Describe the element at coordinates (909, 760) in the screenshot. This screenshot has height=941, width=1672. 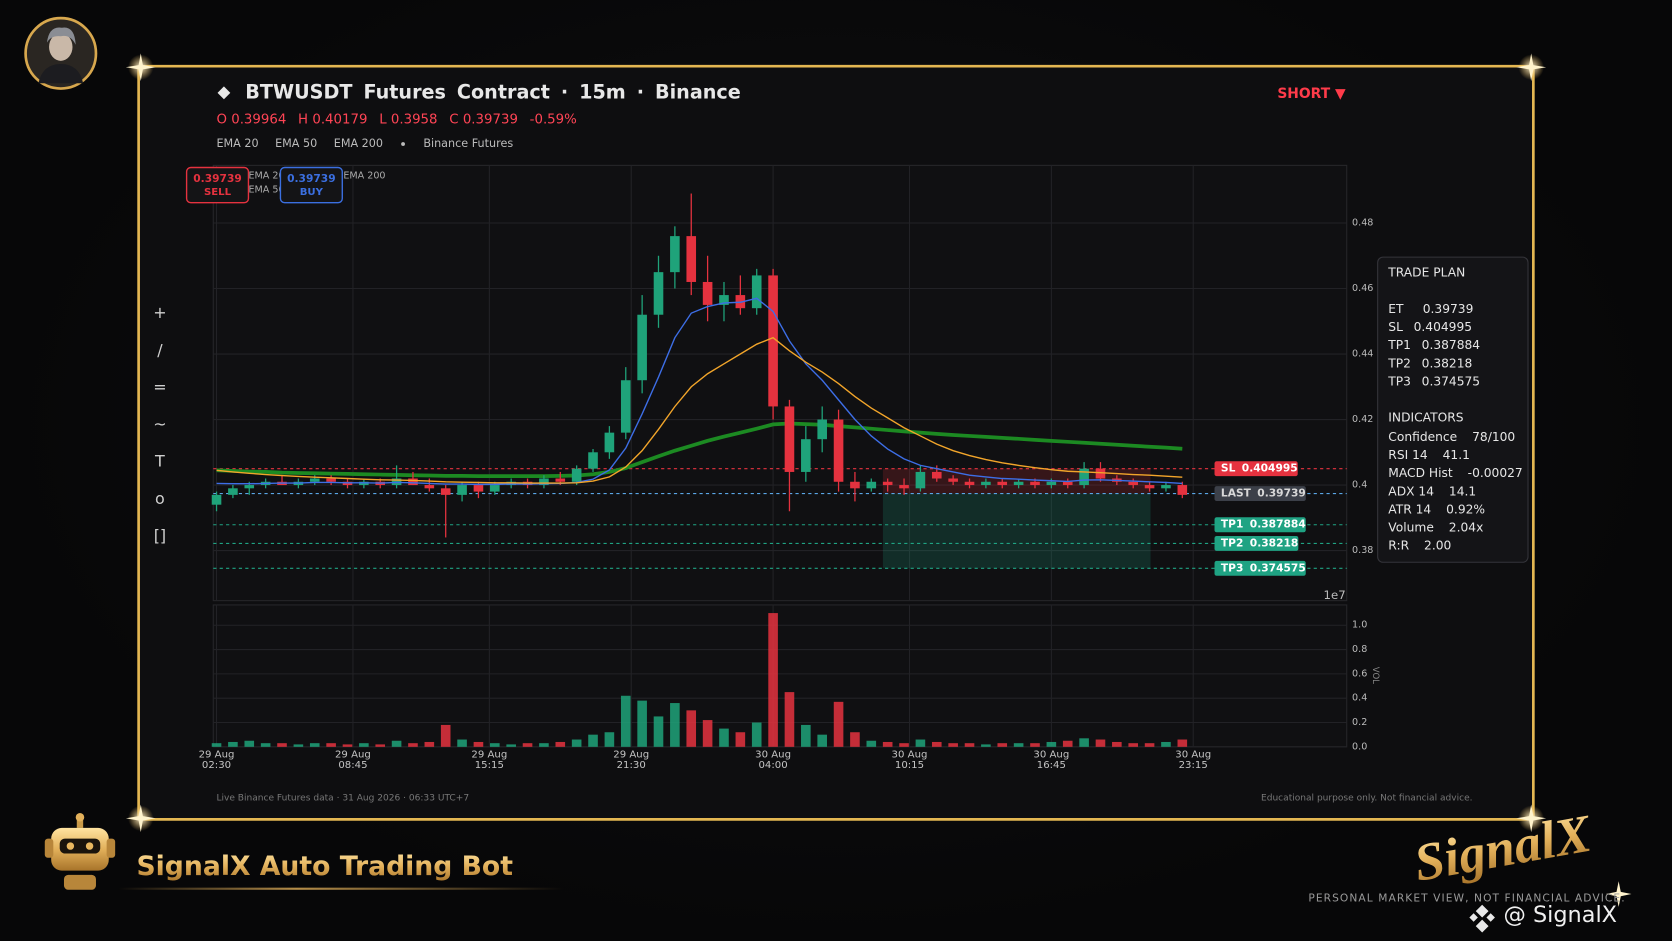
I see `x-tick-label: 30 Aug 10:15` at that location.